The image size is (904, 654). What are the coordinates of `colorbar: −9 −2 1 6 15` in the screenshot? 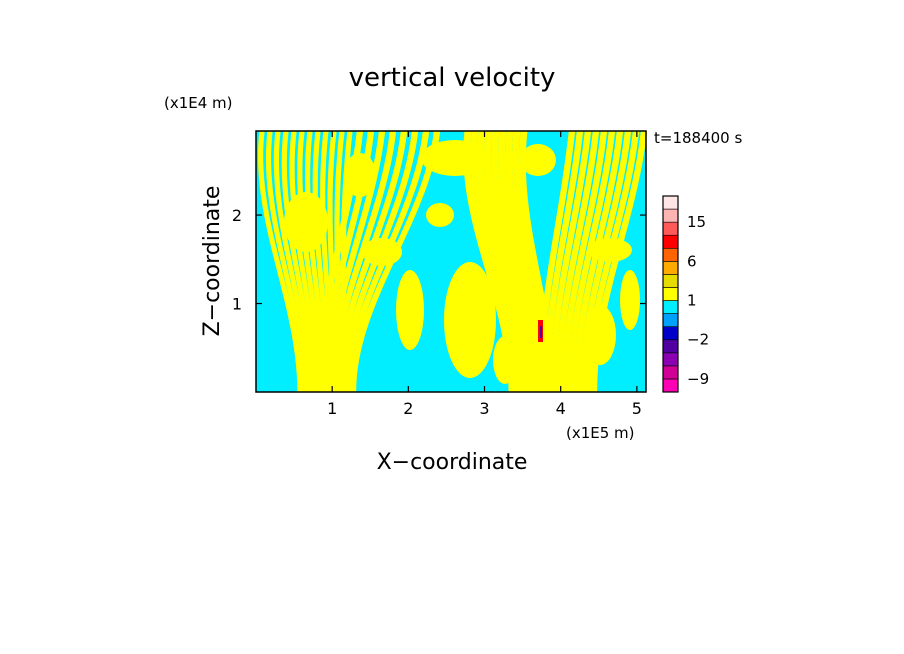 It's located at (685, 294).